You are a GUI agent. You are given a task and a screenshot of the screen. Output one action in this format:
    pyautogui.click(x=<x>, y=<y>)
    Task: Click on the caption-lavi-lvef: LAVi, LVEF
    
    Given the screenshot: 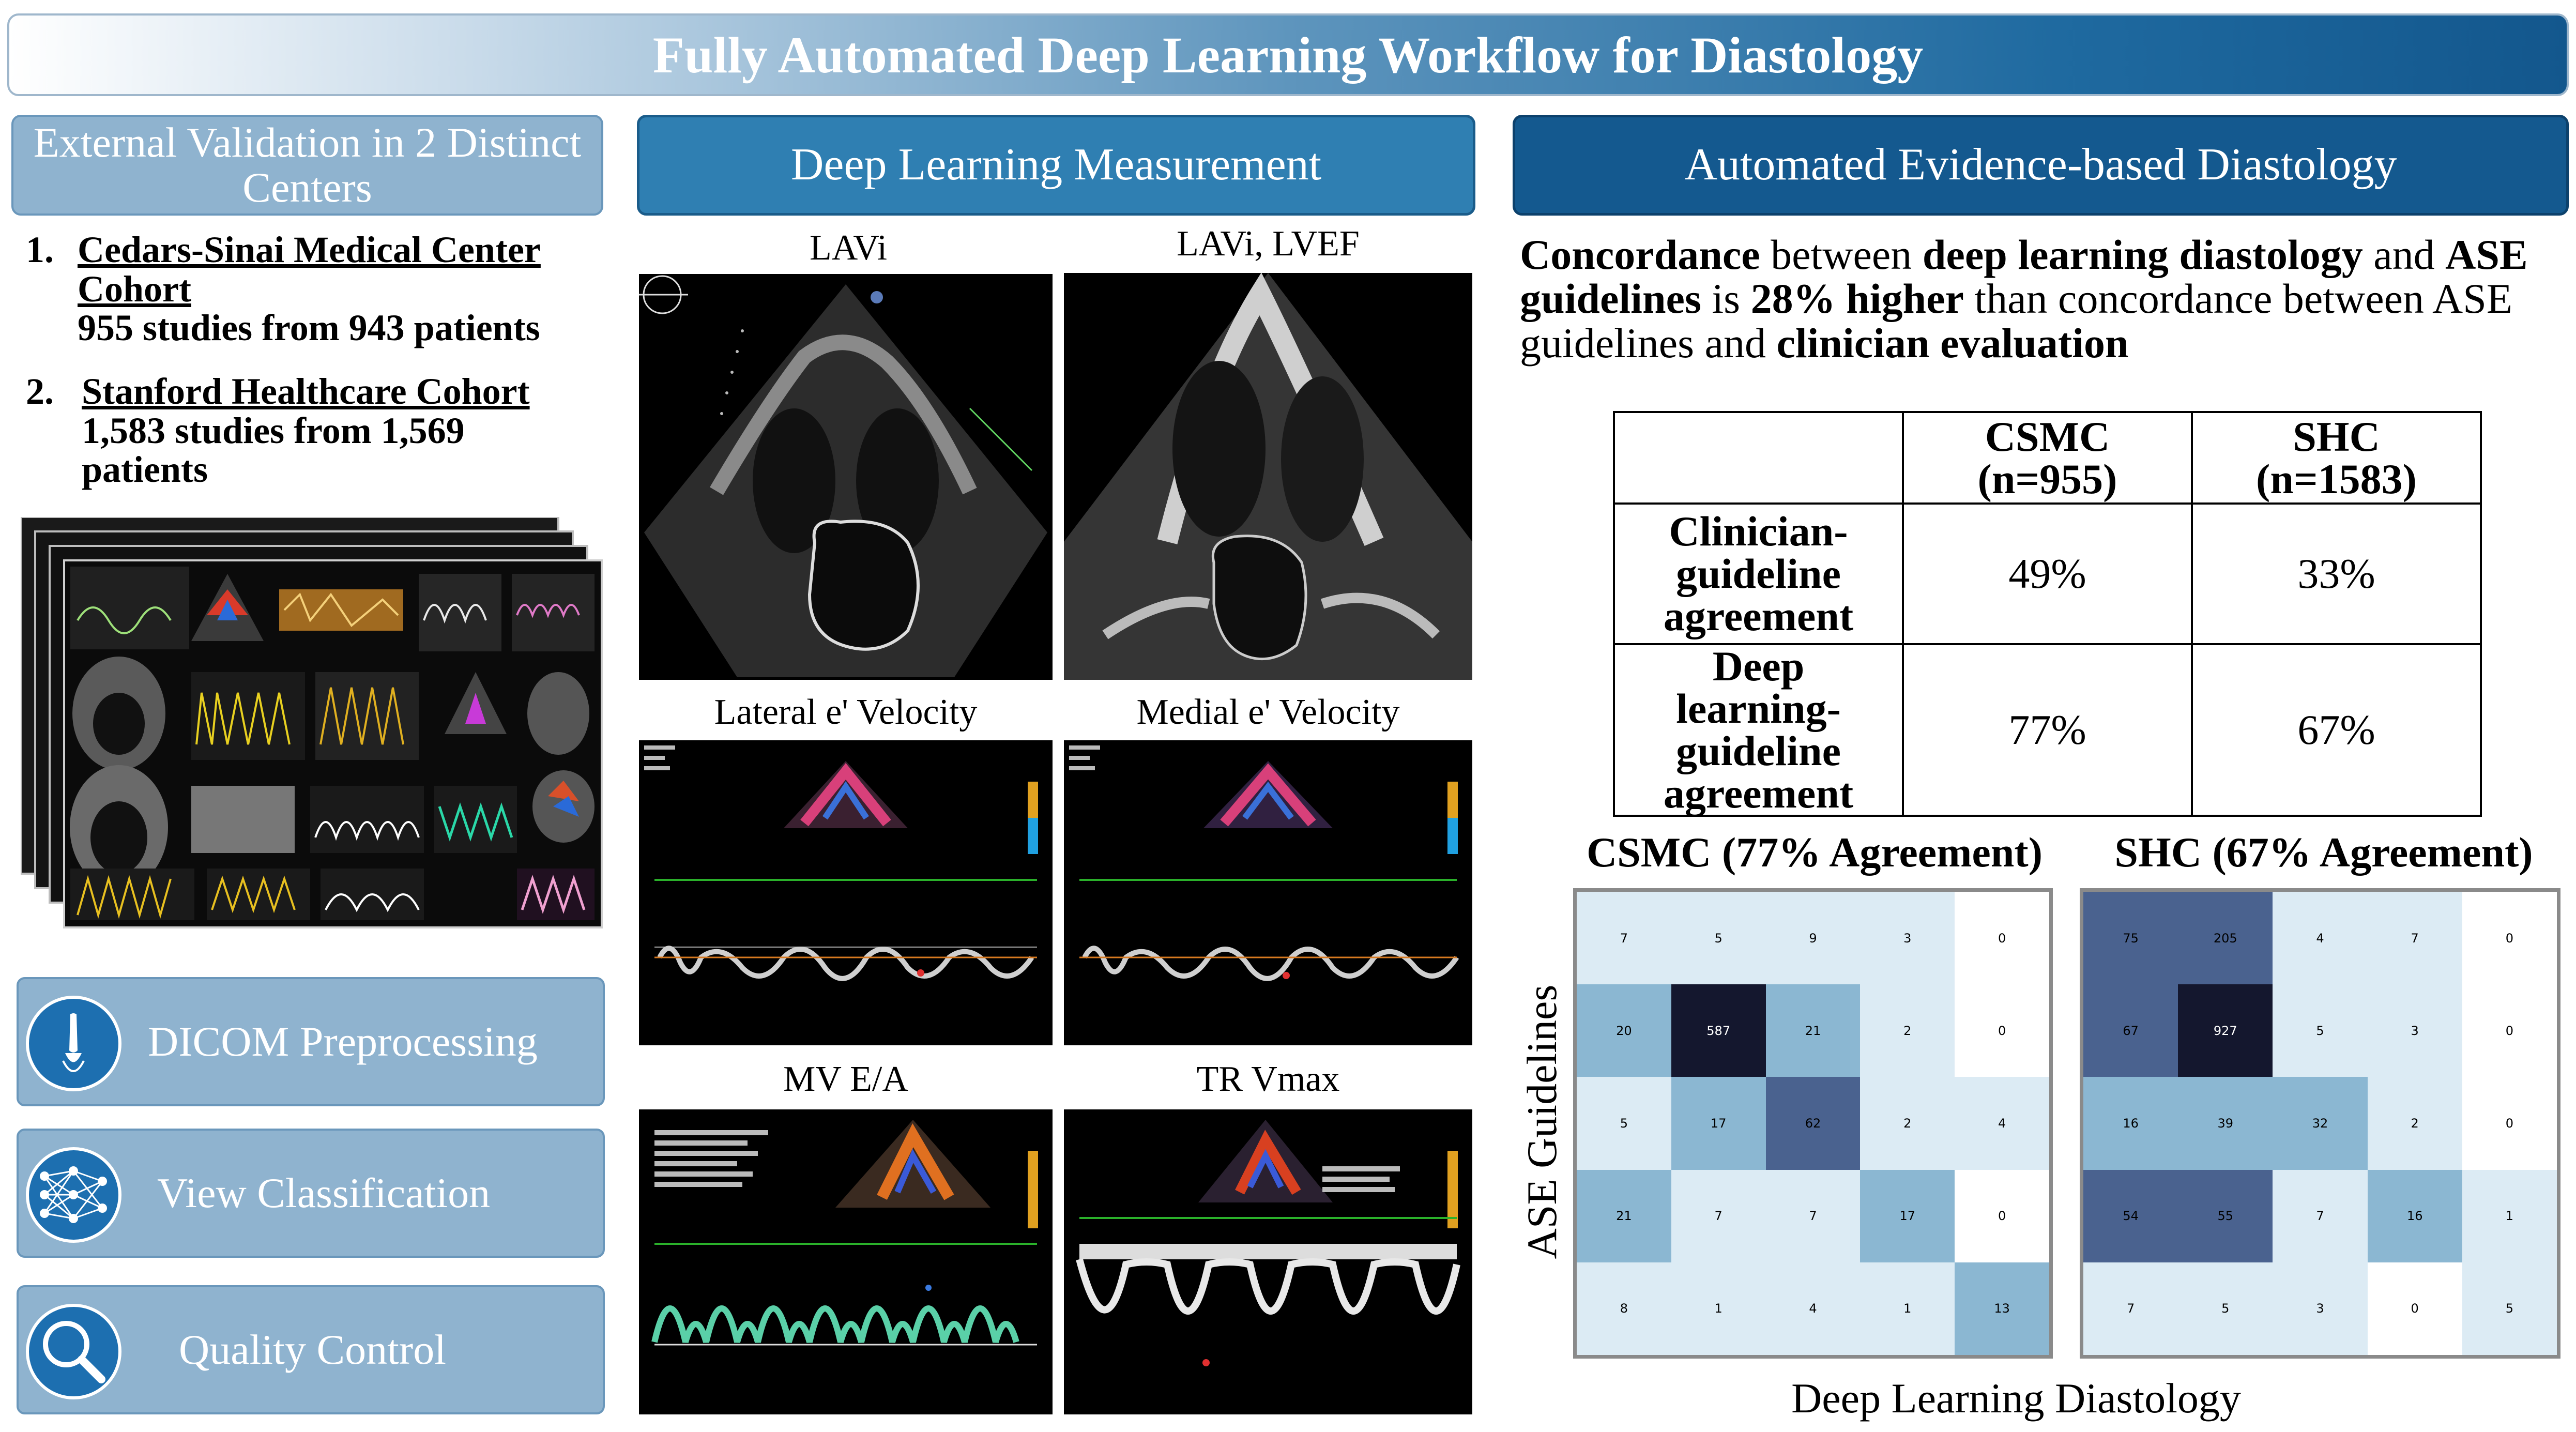 What is the action you would take?
    pyautogui.click(x=1268, y=244)
    